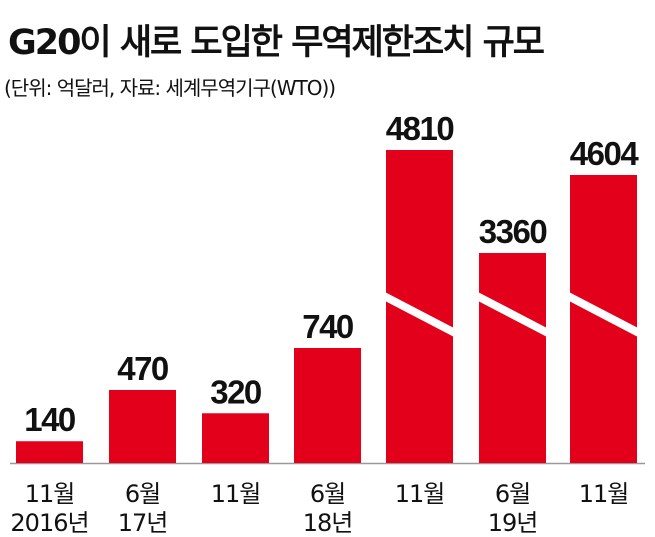 Image resolution: width=655 pixels, height=537 pixels. I want to click on bar-value-label: 3360, so click(513, 231).